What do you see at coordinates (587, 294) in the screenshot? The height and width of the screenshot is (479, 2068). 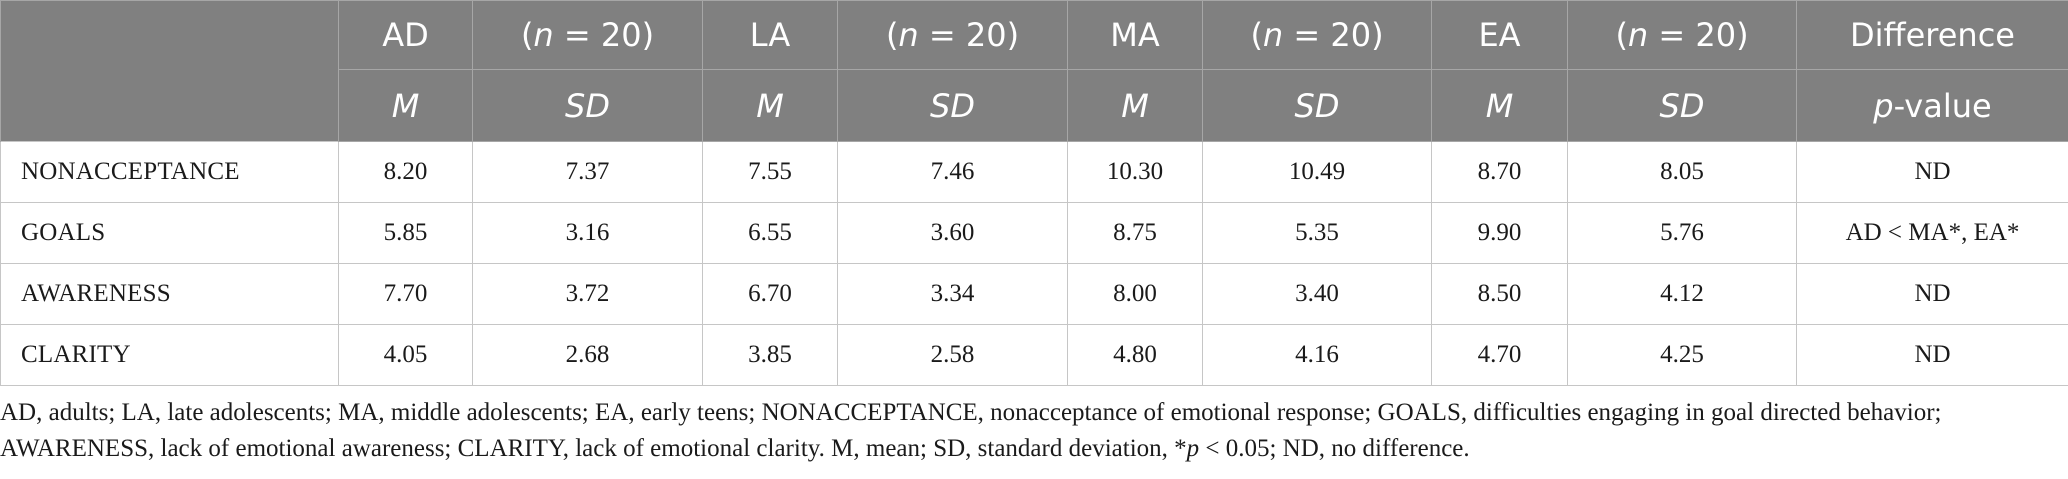 I see `cell-ad-sd: 3.72` at bounding box center [587, 294].